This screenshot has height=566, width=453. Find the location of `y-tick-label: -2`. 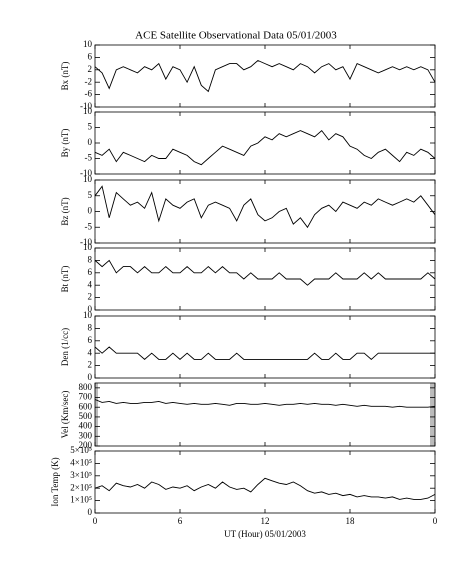

y-tick-label: -2 is located at coordinates (89, 81).